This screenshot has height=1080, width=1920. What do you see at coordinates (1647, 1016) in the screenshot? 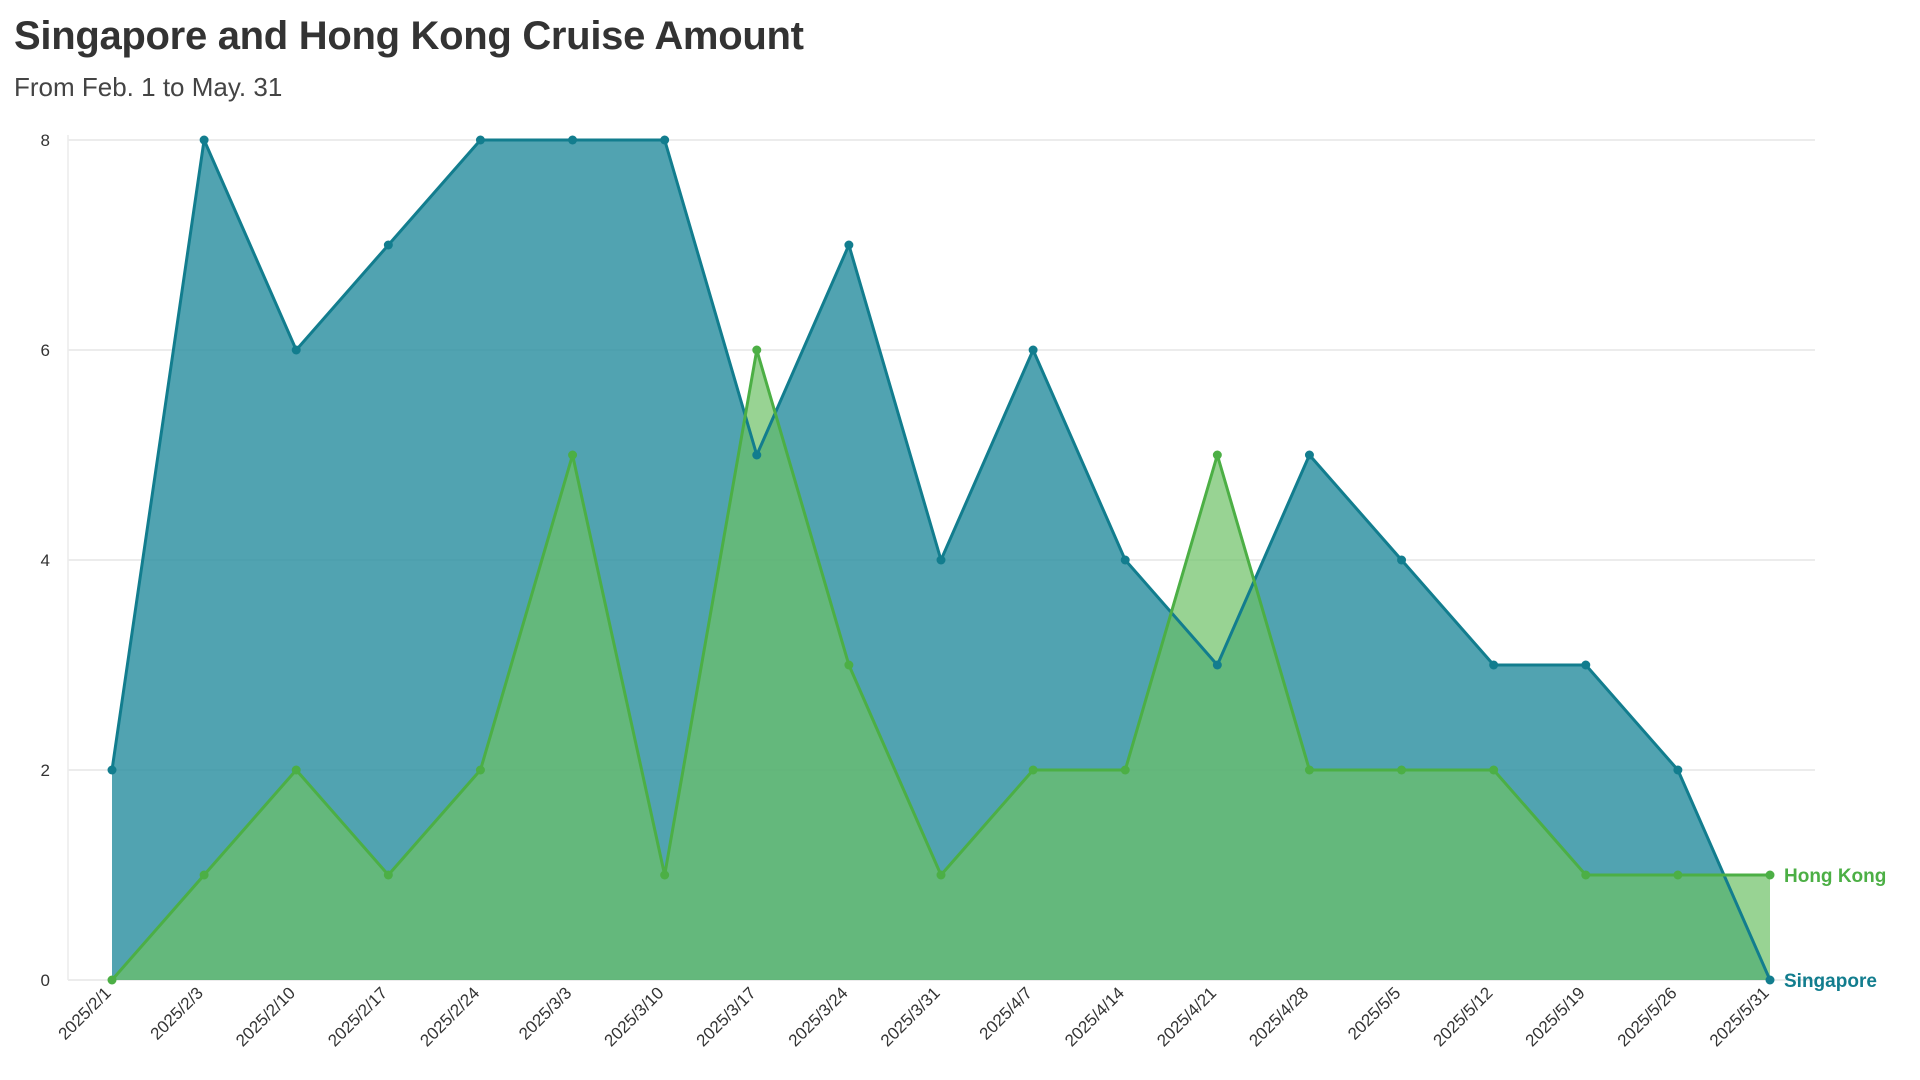
I see `x-tick-label: 2025/5/26` at bounding box center [1647, 1016].